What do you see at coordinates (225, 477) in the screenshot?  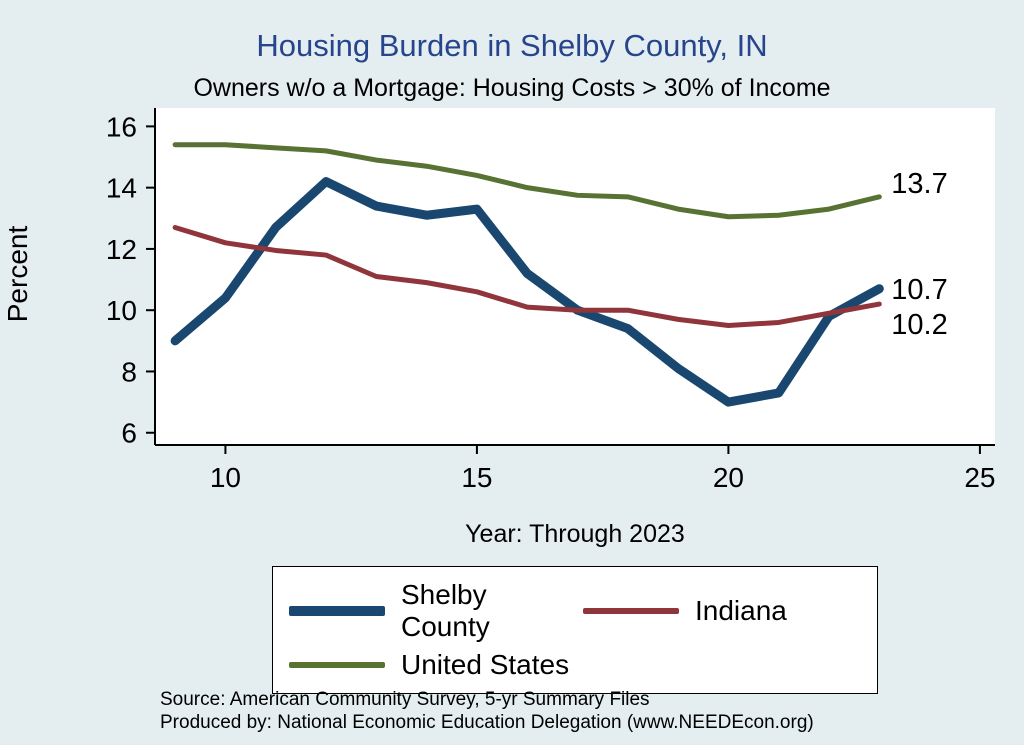 I see `x-tick-label: 10` at bounding box center [225, 477].